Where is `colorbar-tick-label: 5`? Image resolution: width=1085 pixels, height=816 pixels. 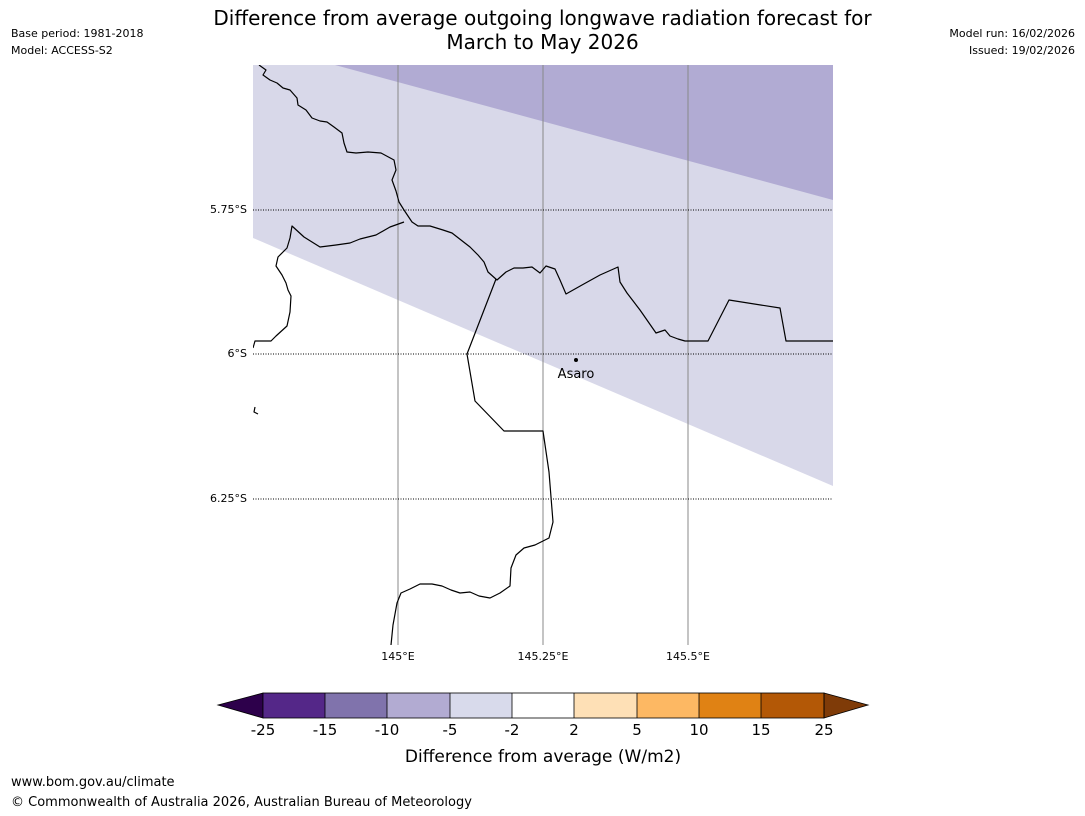 colorbar-tick-label: 5 is located at coordinates (637, 730).